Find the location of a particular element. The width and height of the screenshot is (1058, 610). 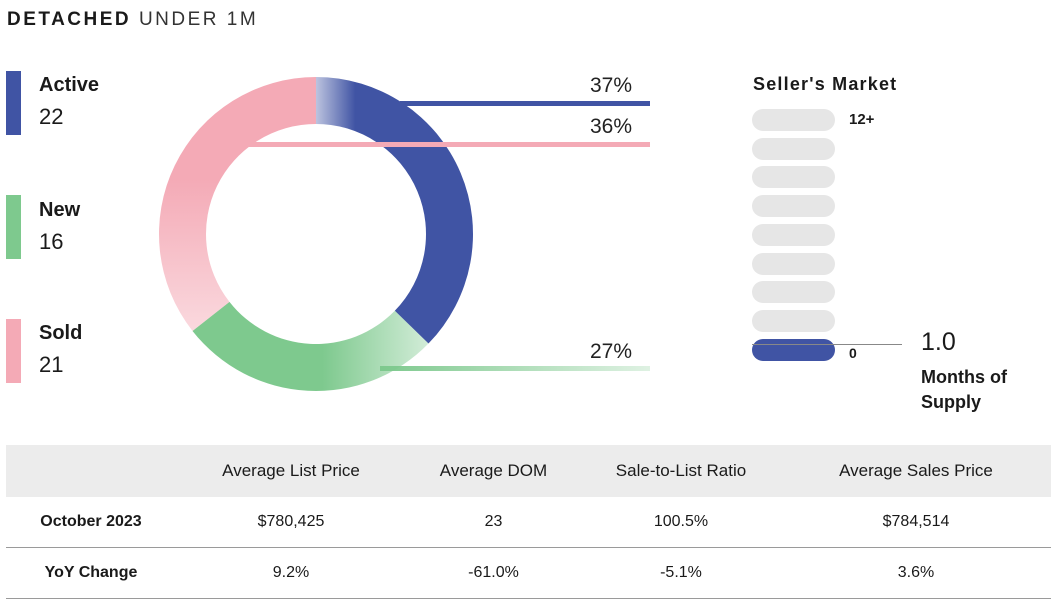

title-bold: DETACHED is located at coordinates (69, 19).